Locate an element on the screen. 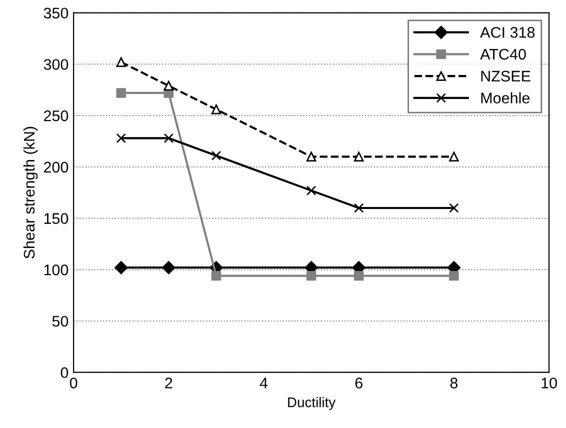 This screenshot has height=428, width=566. x-tick-label: 0 is located at coordinates (74, 383).